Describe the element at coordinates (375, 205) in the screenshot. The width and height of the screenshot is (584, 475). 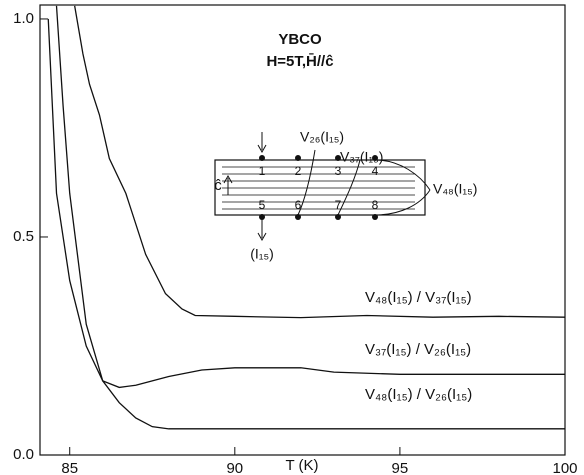
I see `annotation: 8` at that location.